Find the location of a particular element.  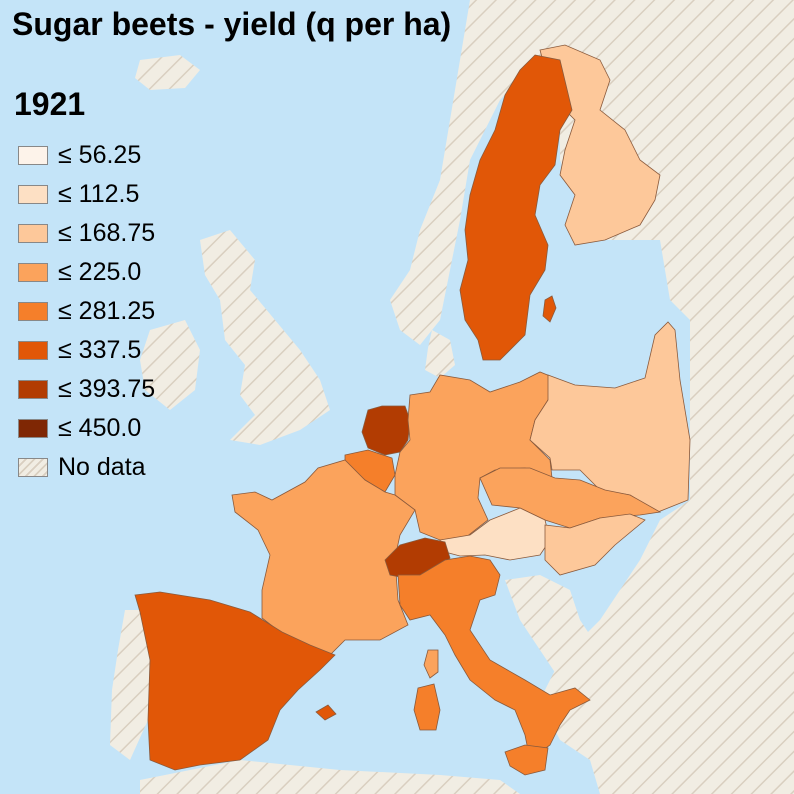

balearic-region is located at coordinates (326, 712).